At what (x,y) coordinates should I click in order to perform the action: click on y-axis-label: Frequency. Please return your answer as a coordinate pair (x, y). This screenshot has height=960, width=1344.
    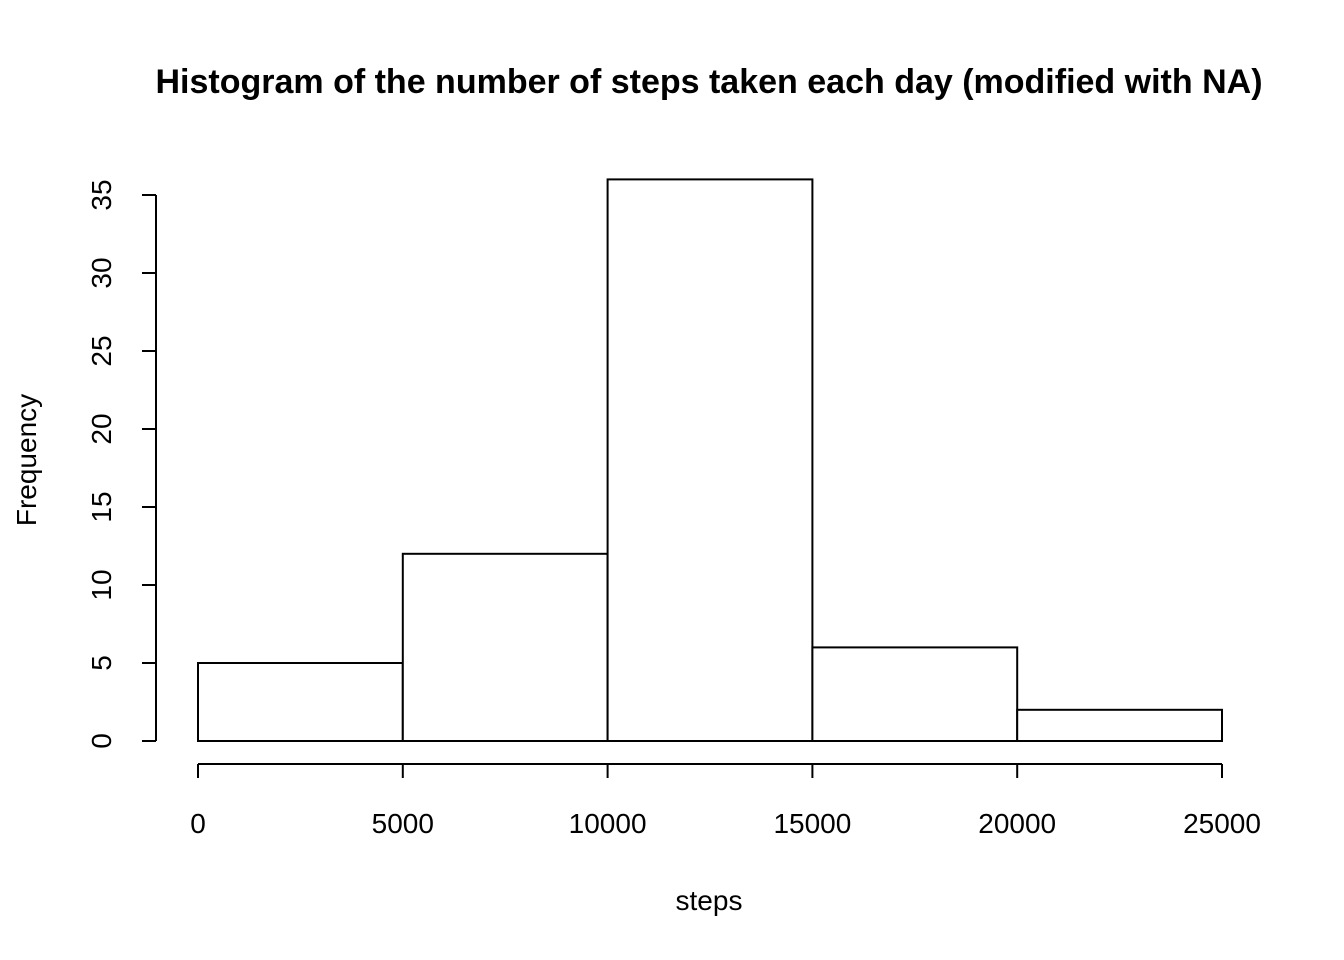
    Looking at the image, I should click on (26, 460).